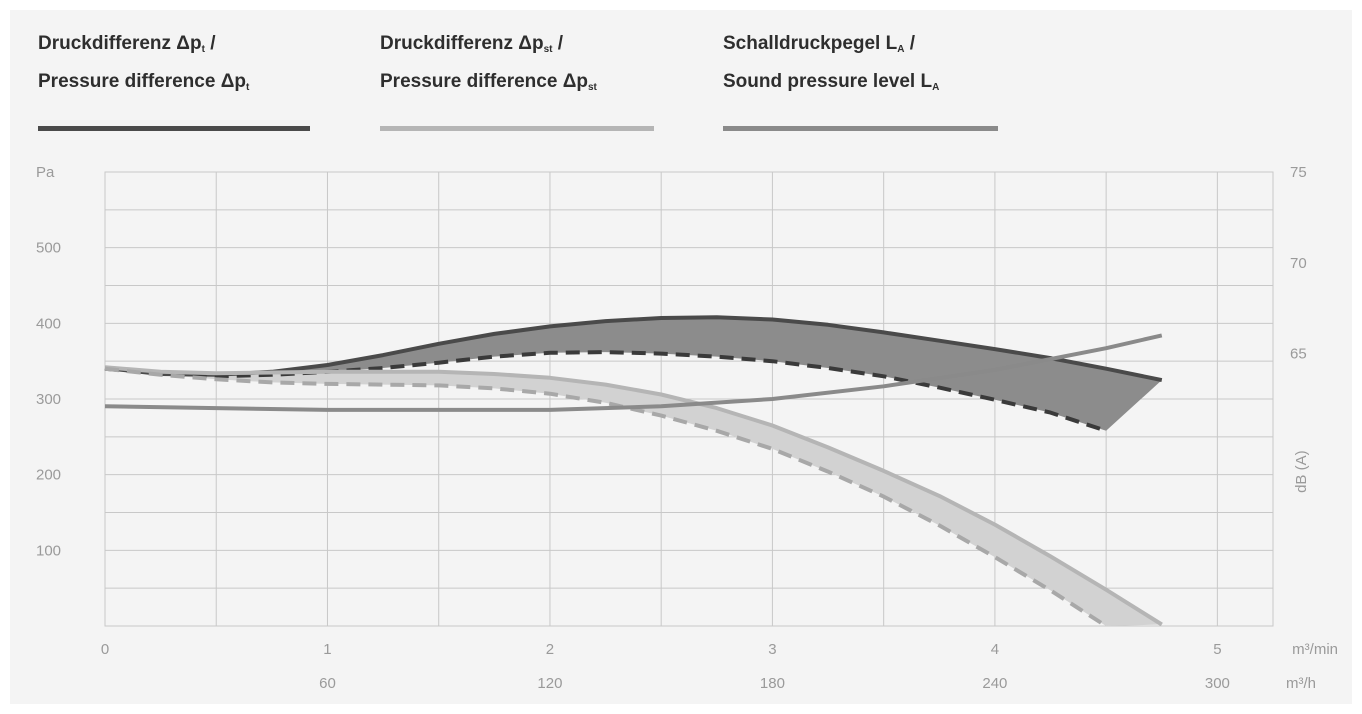 The height and width of the screenshot is (714, 1362). I want to click on x-unit-min-label: m³/min, so click(1315, 649).